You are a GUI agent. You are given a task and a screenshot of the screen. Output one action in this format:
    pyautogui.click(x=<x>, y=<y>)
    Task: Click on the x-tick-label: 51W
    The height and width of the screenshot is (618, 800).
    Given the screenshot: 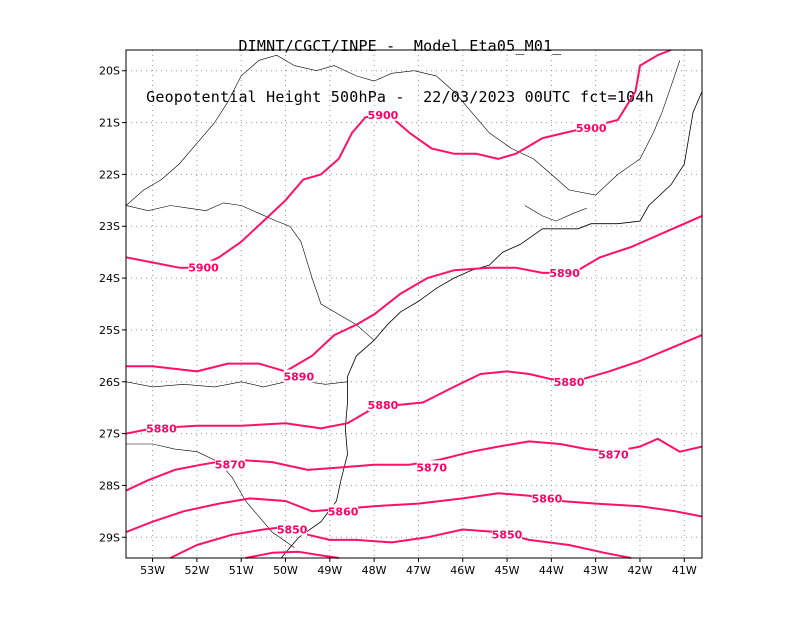 What is the action you would take?
    pyautogui.click(x=241, y=570)
    